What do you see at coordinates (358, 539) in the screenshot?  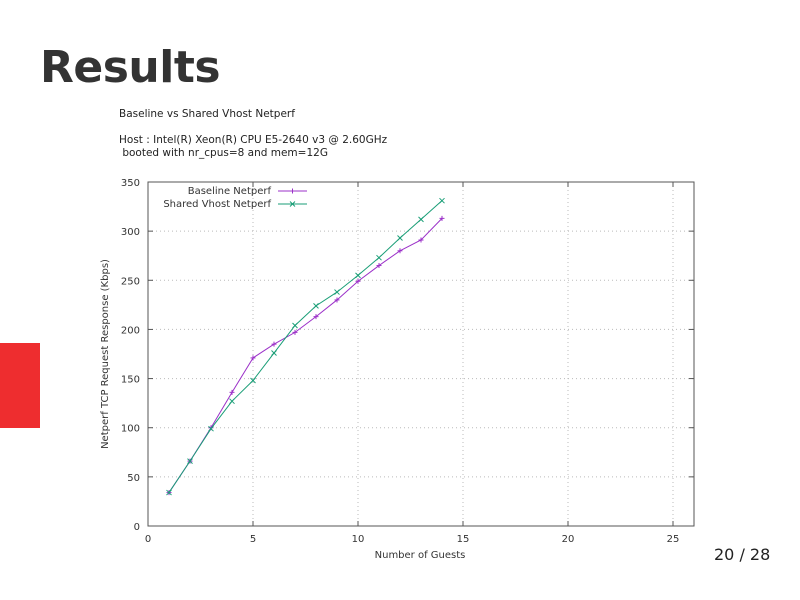 I see `x-tick-label: 10` at bounding box center [358, 539].